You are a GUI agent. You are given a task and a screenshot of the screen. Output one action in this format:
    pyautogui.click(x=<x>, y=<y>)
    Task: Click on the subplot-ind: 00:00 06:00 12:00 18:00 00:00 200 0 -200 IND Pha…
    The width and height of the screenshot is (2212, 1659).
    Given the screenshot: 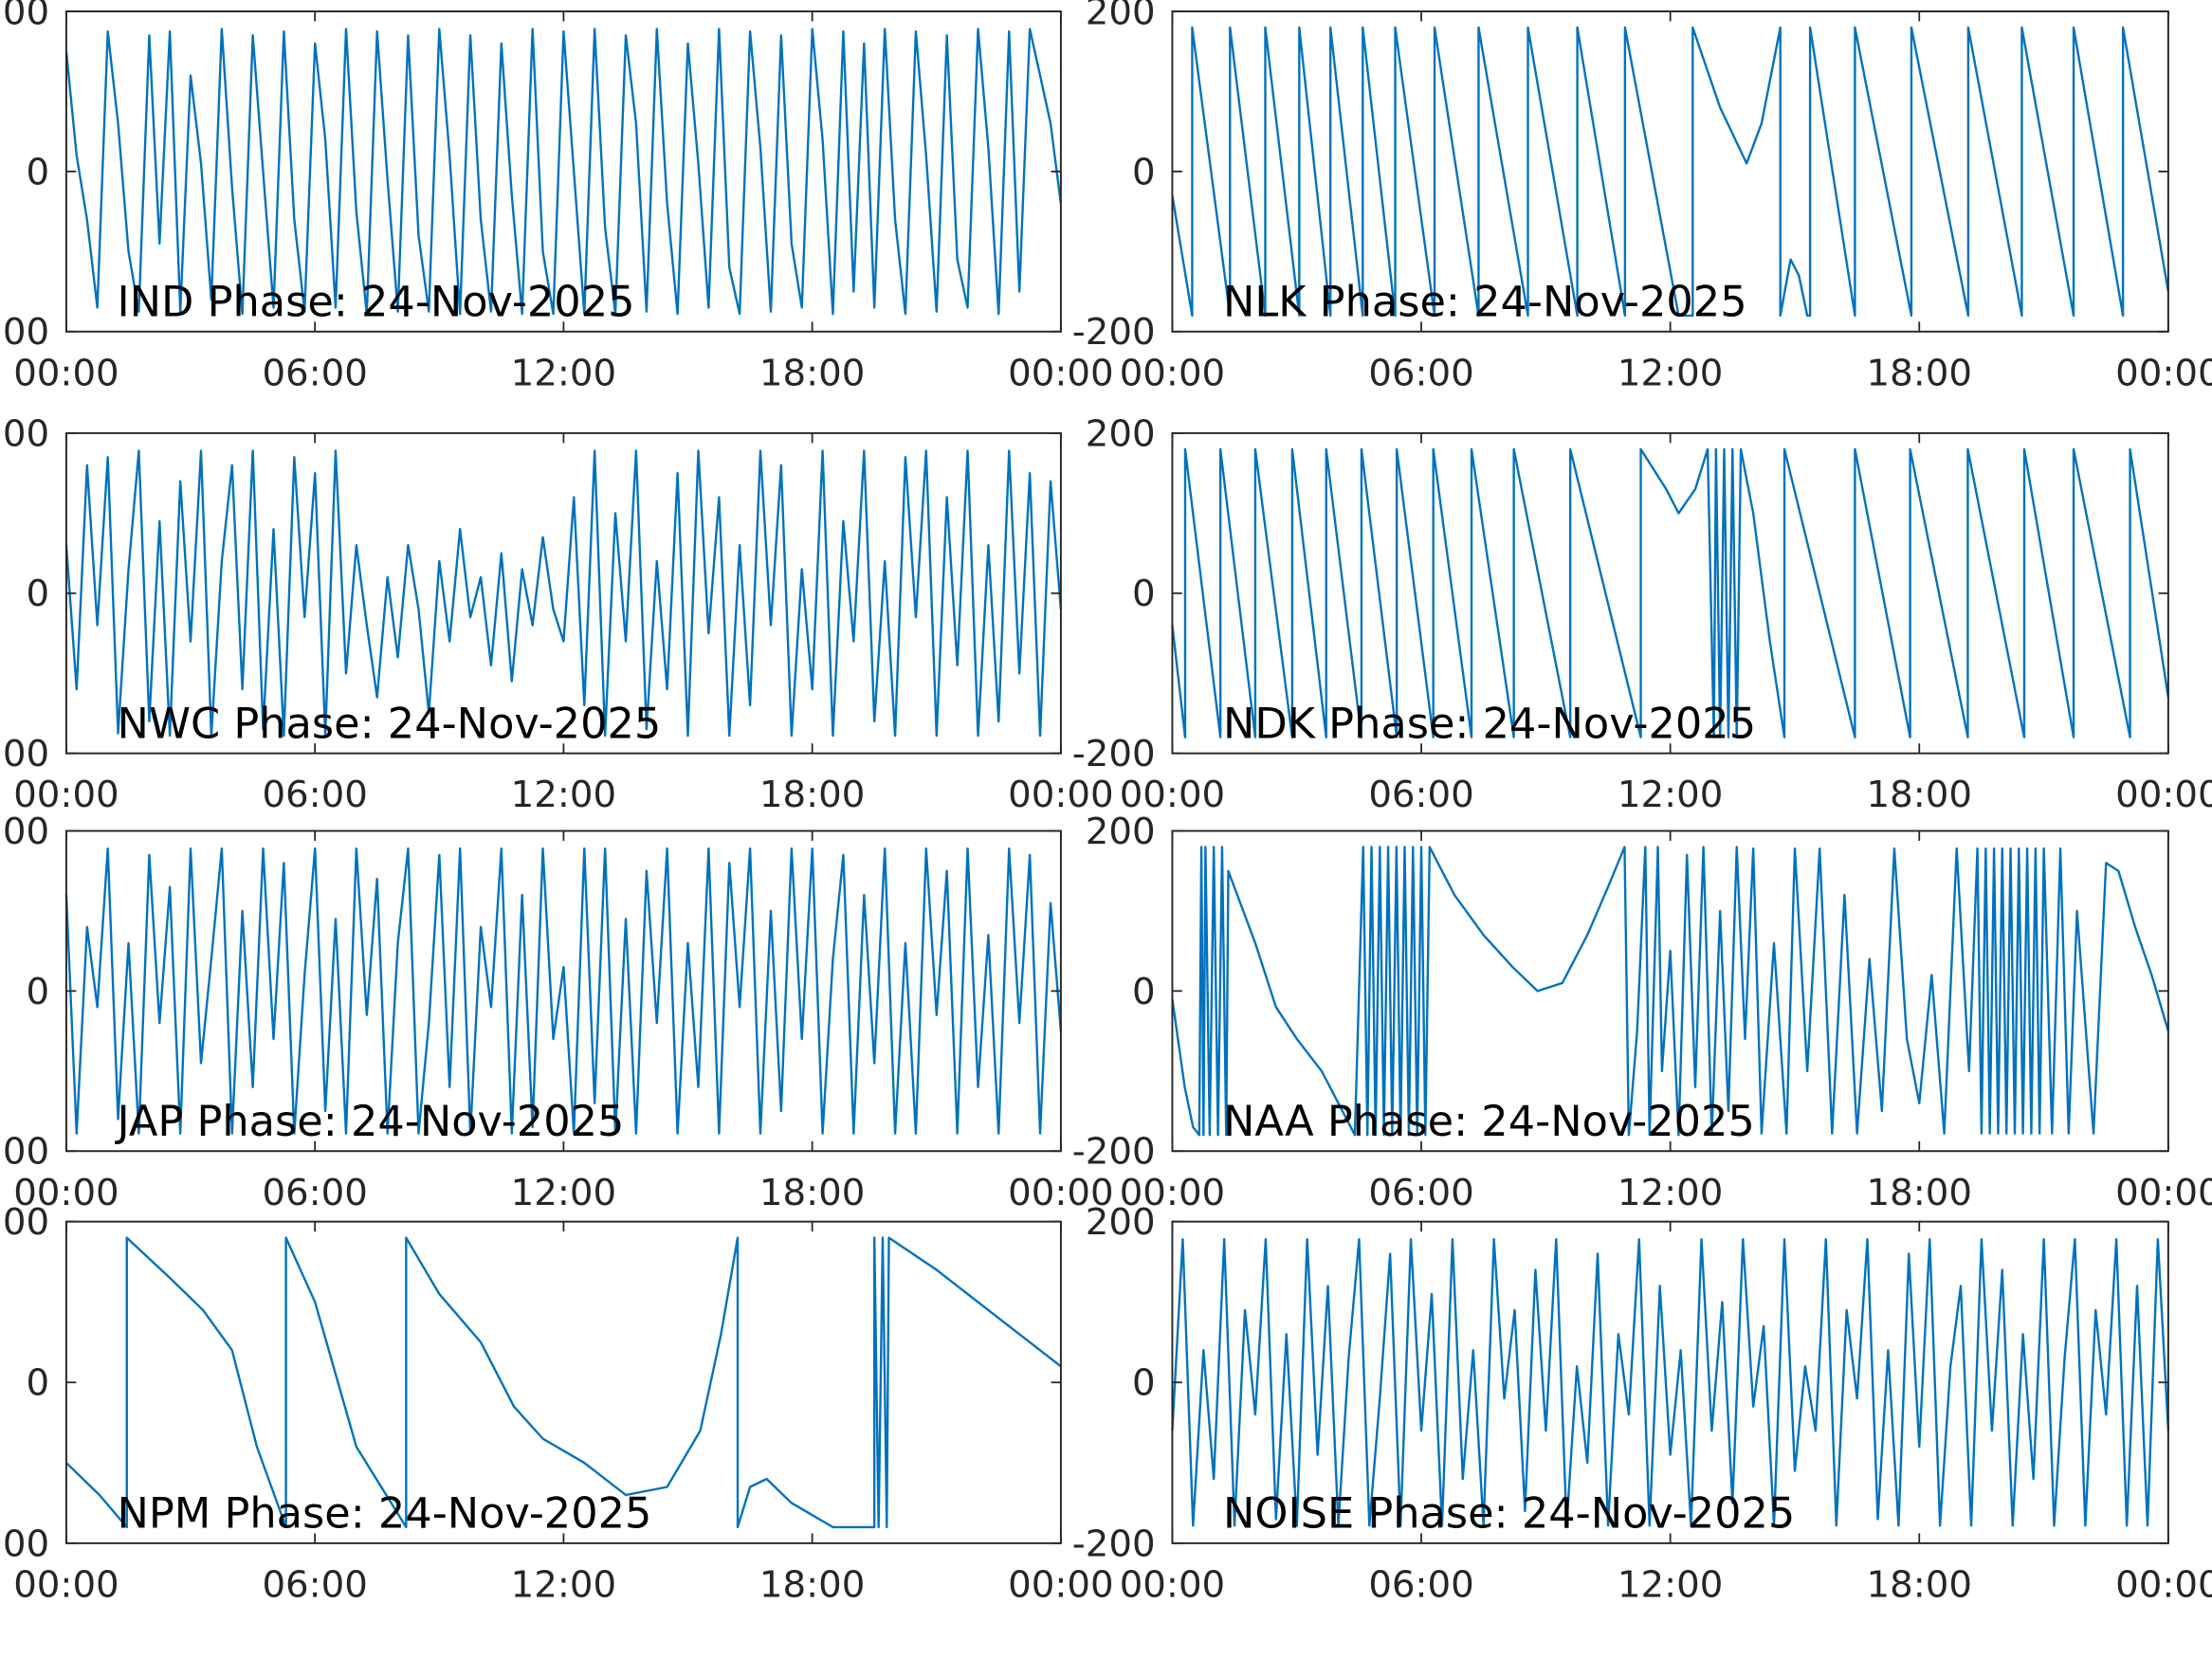 What is the action you would take?
    pyautogui.click(x=557, y=197)
    